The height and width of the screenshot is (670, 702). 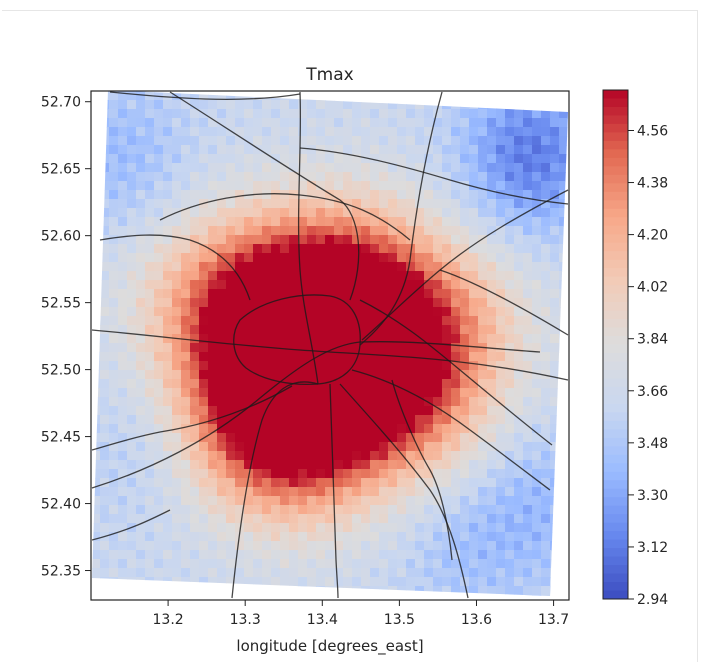 I want to click on colorbar-tick-label: 3.30, so click(x=652, y=496).